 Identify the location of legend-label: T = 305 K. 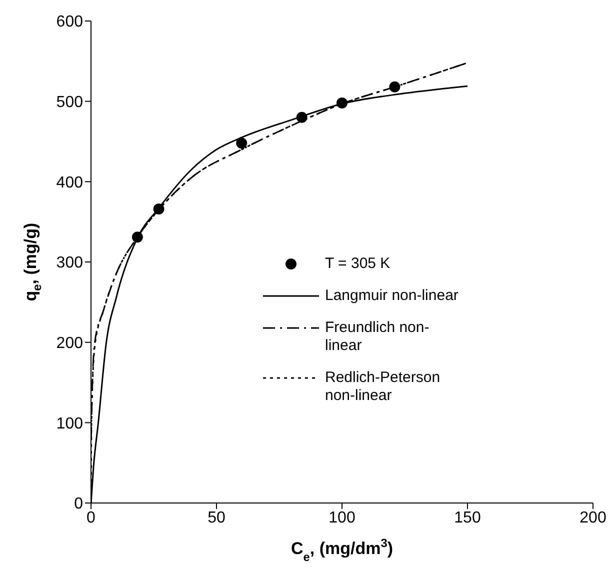
(357, 264).